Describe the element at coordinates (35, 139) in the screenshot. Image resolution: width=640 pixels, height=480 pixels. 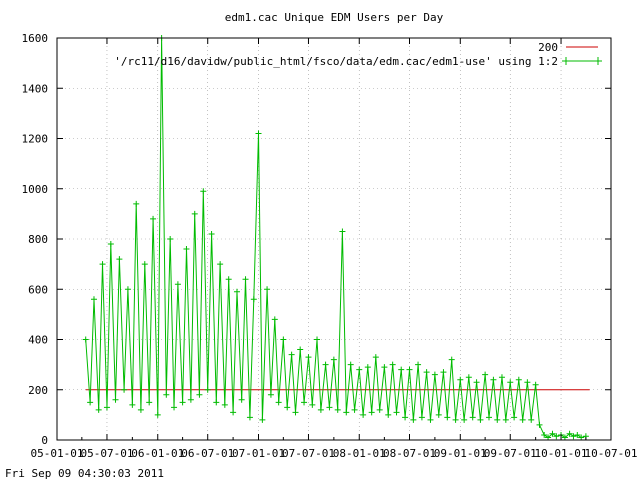
I see `y-tick-label: 1200` at that location.